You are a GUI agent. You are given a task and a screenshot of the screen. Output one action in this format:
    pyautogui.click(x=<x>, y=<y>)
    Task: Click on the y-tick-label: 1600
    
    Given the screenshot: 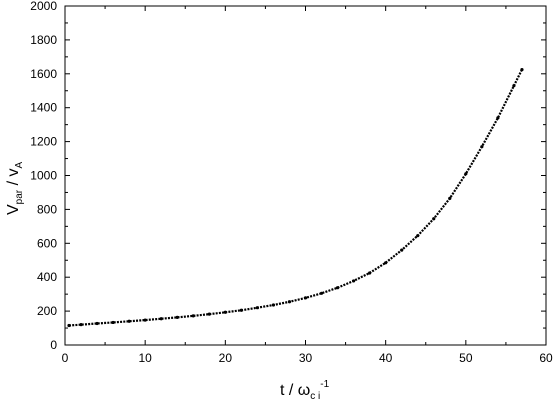 What is the action you would take?
    pyautogui.click(x=43, y=74)
    